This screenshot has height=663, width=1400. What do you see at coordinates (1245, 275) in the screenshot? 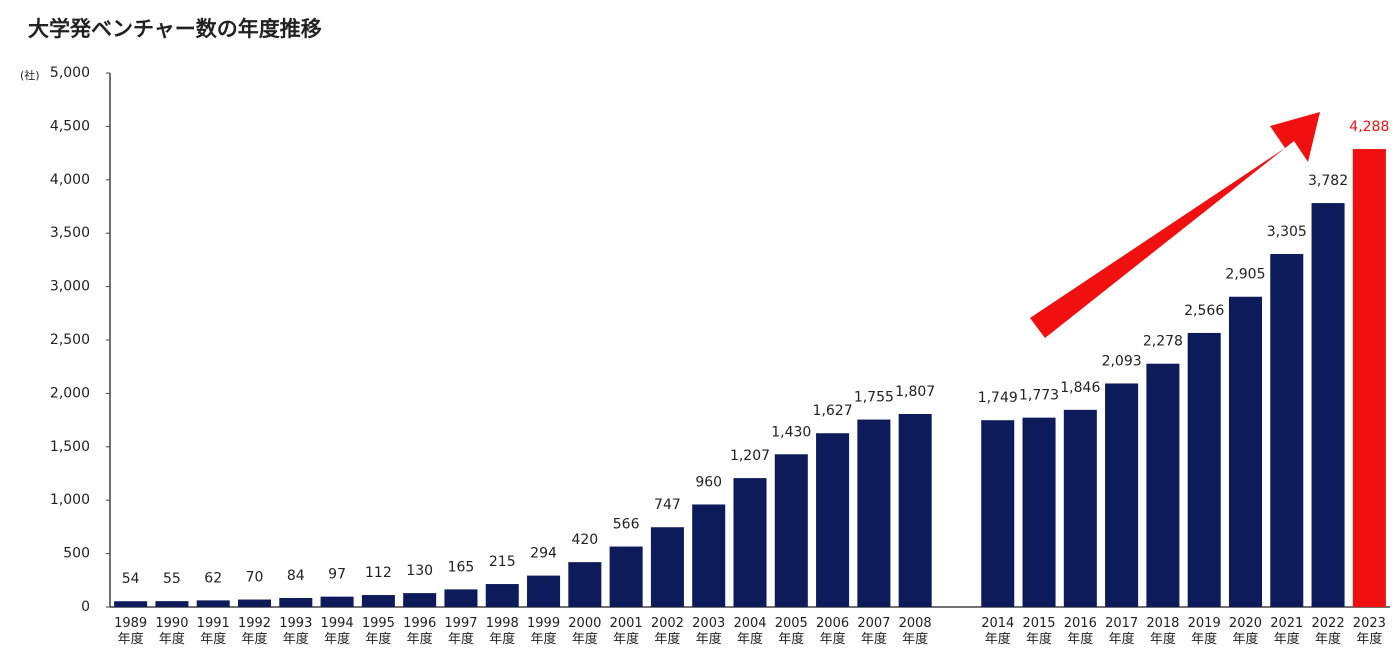
I see `value-label: 2,905` at bounding box center [1245, 275].